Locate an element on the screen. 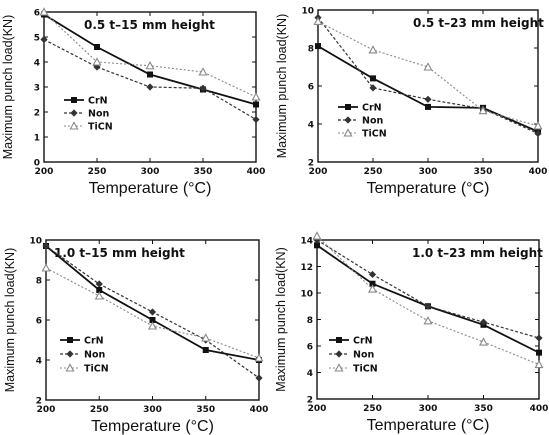 This screenshot has height=435, width=549. plot-frame is located at coordinates (428, 86).